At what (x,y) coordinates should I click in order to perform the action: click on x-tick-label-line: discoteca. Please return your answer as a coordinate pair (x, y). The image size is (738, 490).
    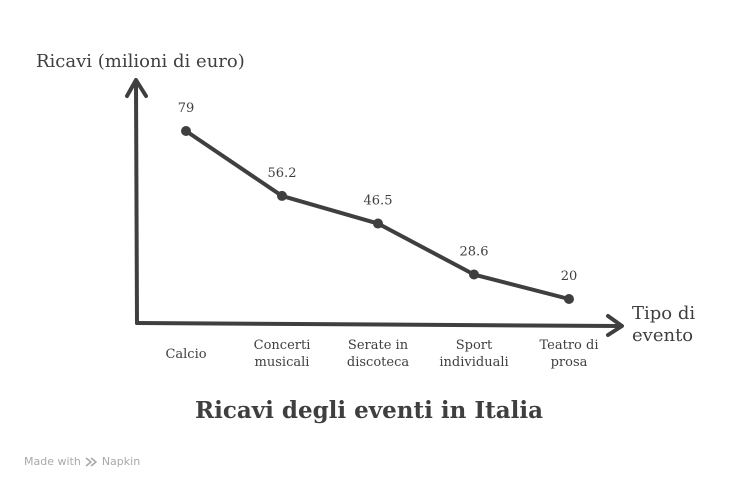
    Looking at the image, I should click on (378, 362).